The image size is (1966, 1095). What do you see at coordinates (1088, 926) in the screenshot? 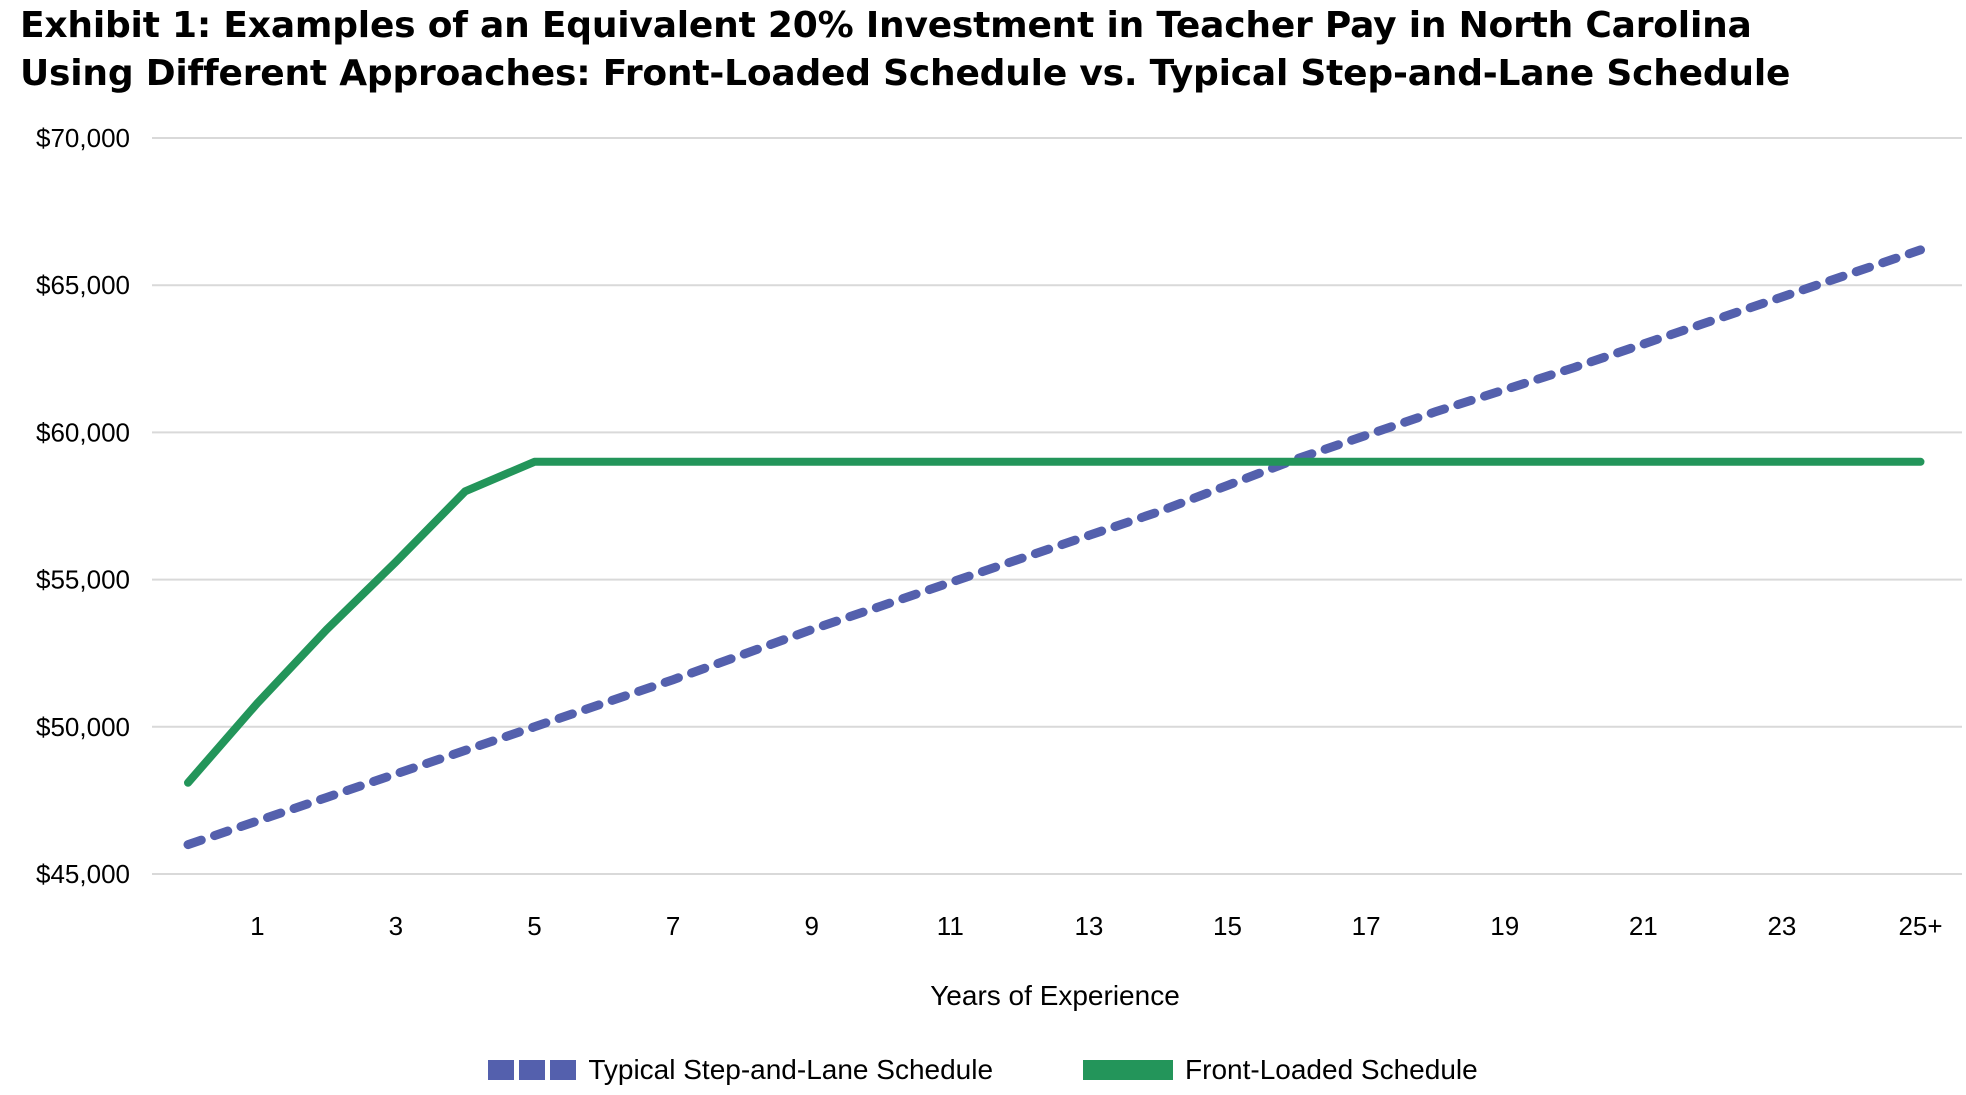
I see `x-tick-label: 13` at bounding box center [1088, 926].